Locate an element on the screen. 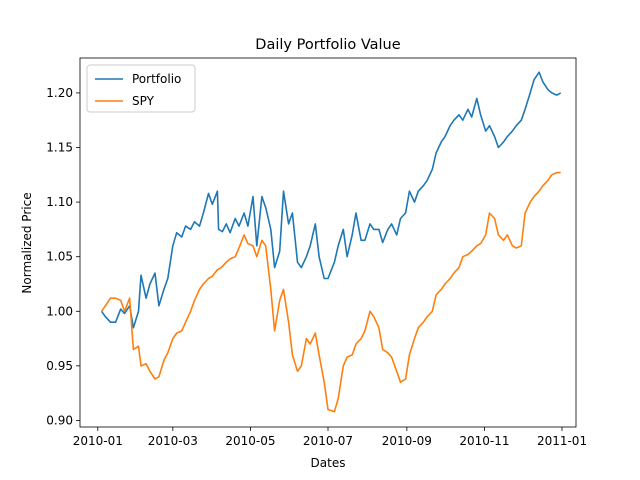 The image size is (640, 480). y-tick-label: 1.15 is located at coordinates (59, 148).